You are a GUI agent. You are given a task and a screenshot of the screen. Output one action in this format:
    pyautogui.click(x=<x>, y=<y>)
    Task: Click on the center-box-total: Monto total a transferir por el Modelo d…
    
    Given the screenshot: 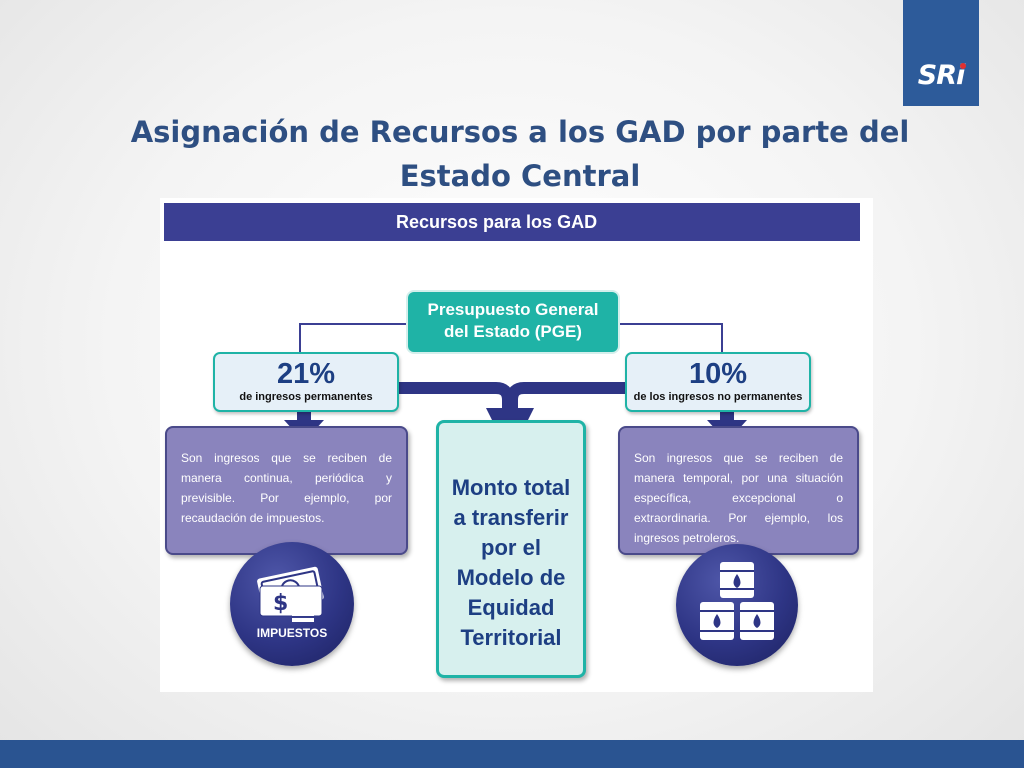 What is the action you would take?
    pyautogui.click(x=511, y=549)
    